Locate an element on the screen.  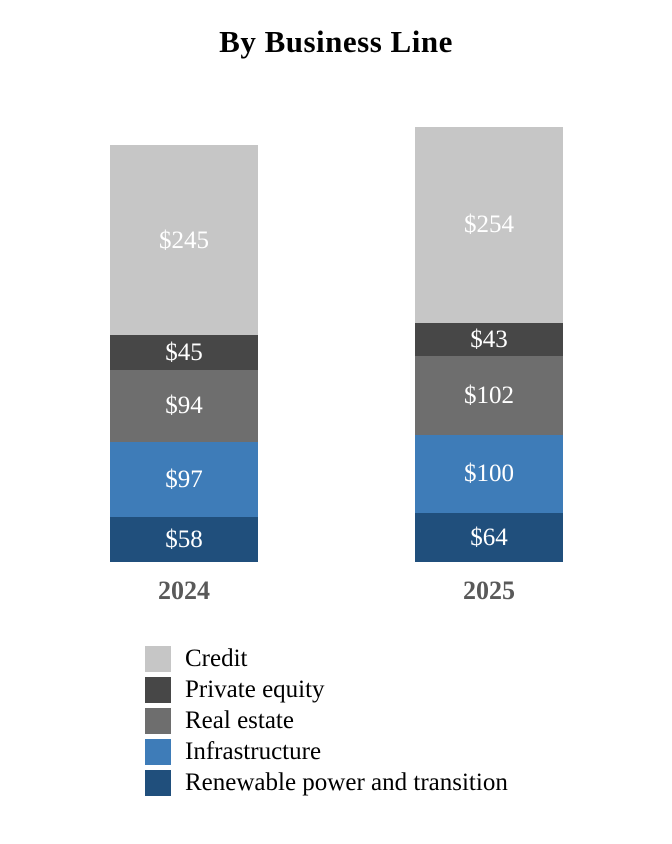
bar-segment-private-equity-2025: $43 is located at coordinates (489, 340).